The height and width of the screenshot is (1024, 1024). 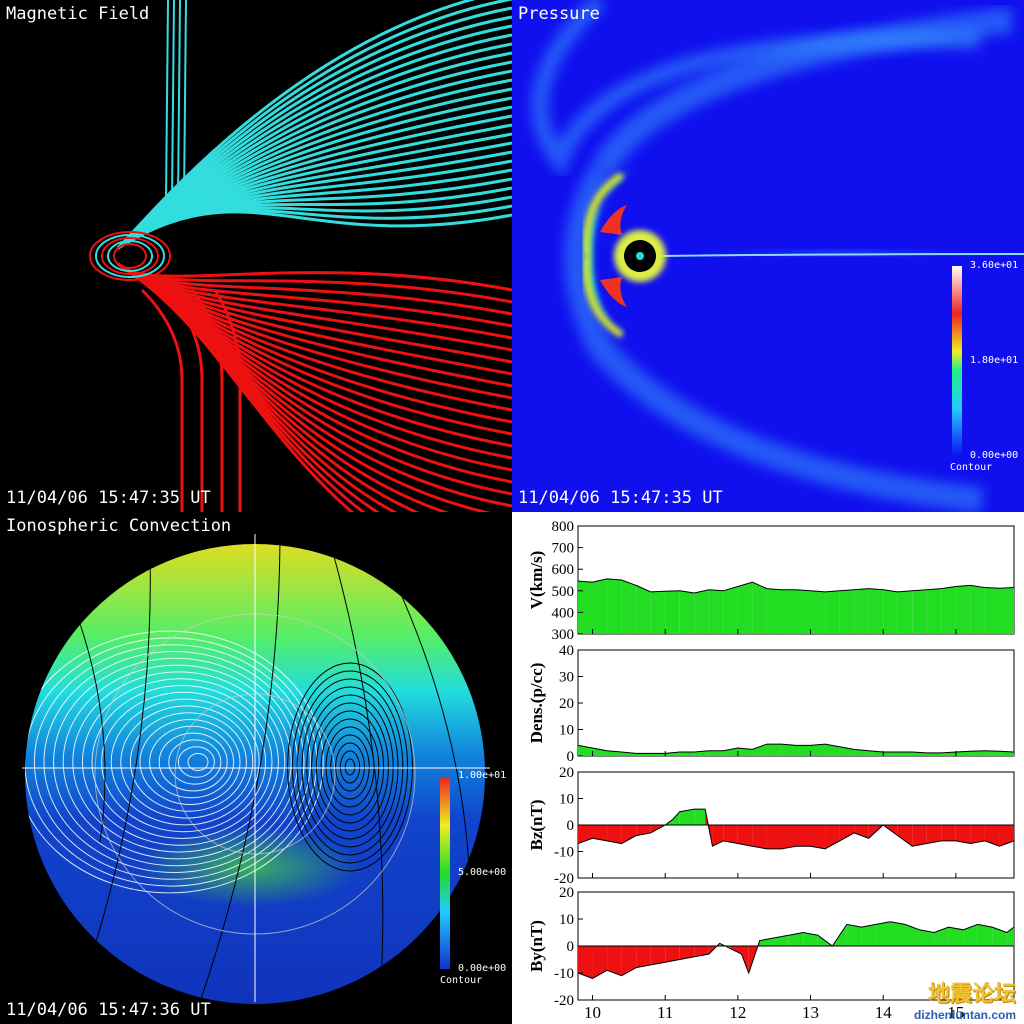 I want to click on colorbar-min-label: 0.00e+00, so click(x=482, y=968).